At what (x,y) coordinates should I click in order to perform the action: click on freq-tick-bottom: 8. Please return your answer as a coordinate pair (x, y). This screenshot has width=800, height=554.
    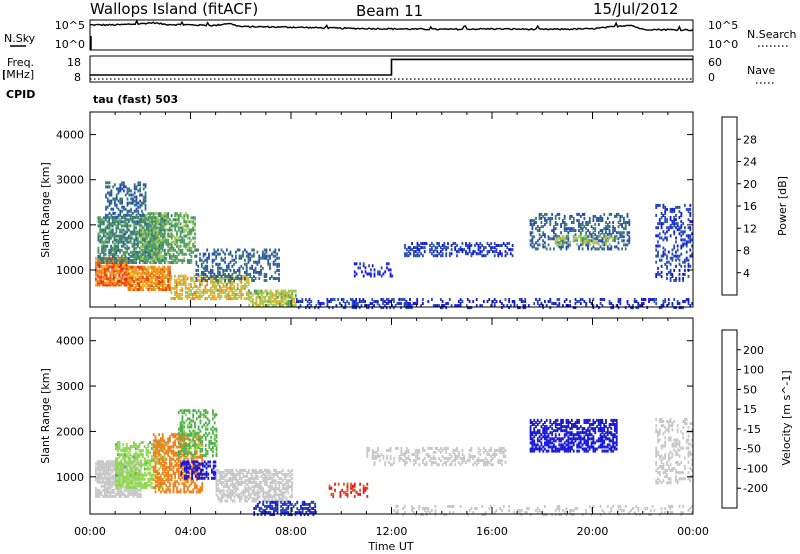
    Looking at the image, I should click on (77, 77).